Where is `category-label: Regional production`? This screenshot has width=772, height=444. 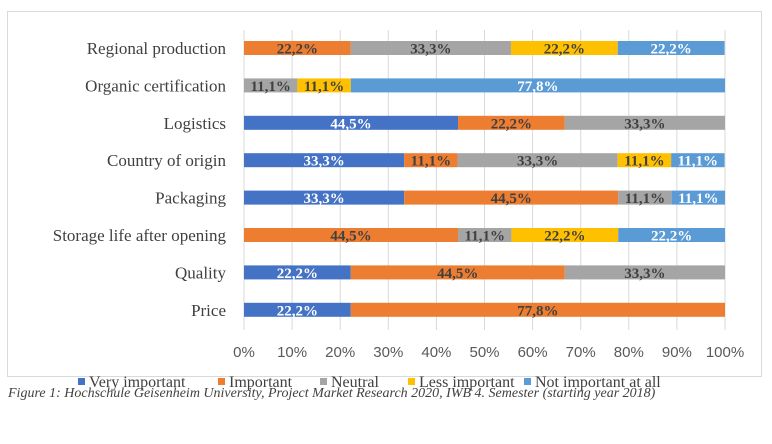 category-label: Regional production is located at coordinates (157, 48).